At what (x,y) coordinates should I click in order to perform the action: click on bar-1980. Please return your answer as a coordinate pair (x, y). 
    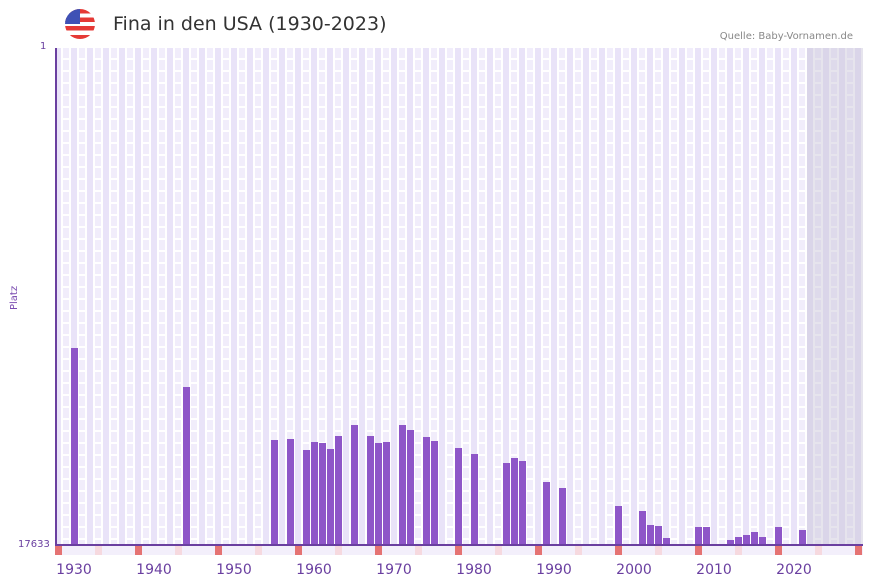
    Looking at the image, I should click on (474, 499).